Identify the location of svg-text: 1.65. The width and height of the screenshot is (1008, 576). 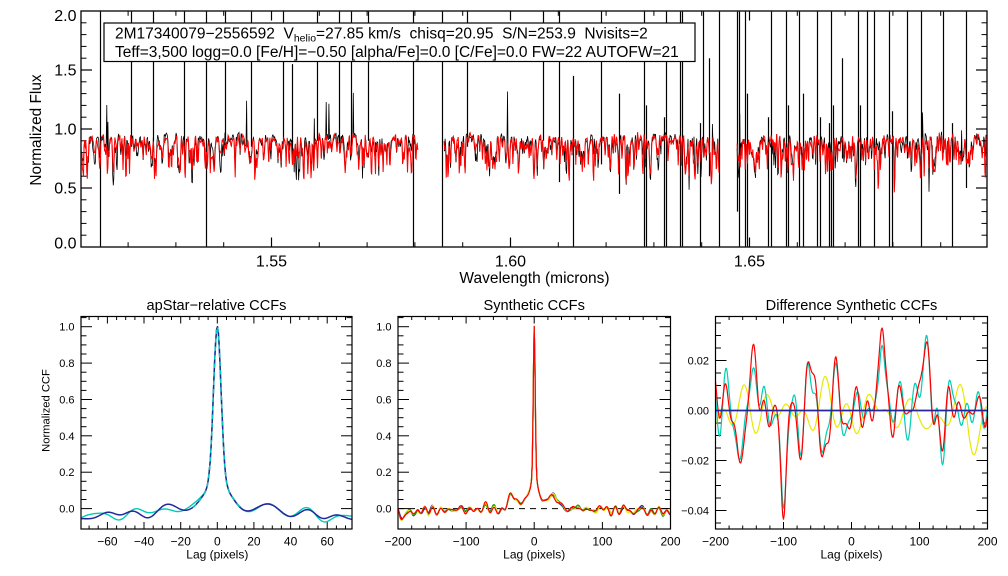
(749, 262).